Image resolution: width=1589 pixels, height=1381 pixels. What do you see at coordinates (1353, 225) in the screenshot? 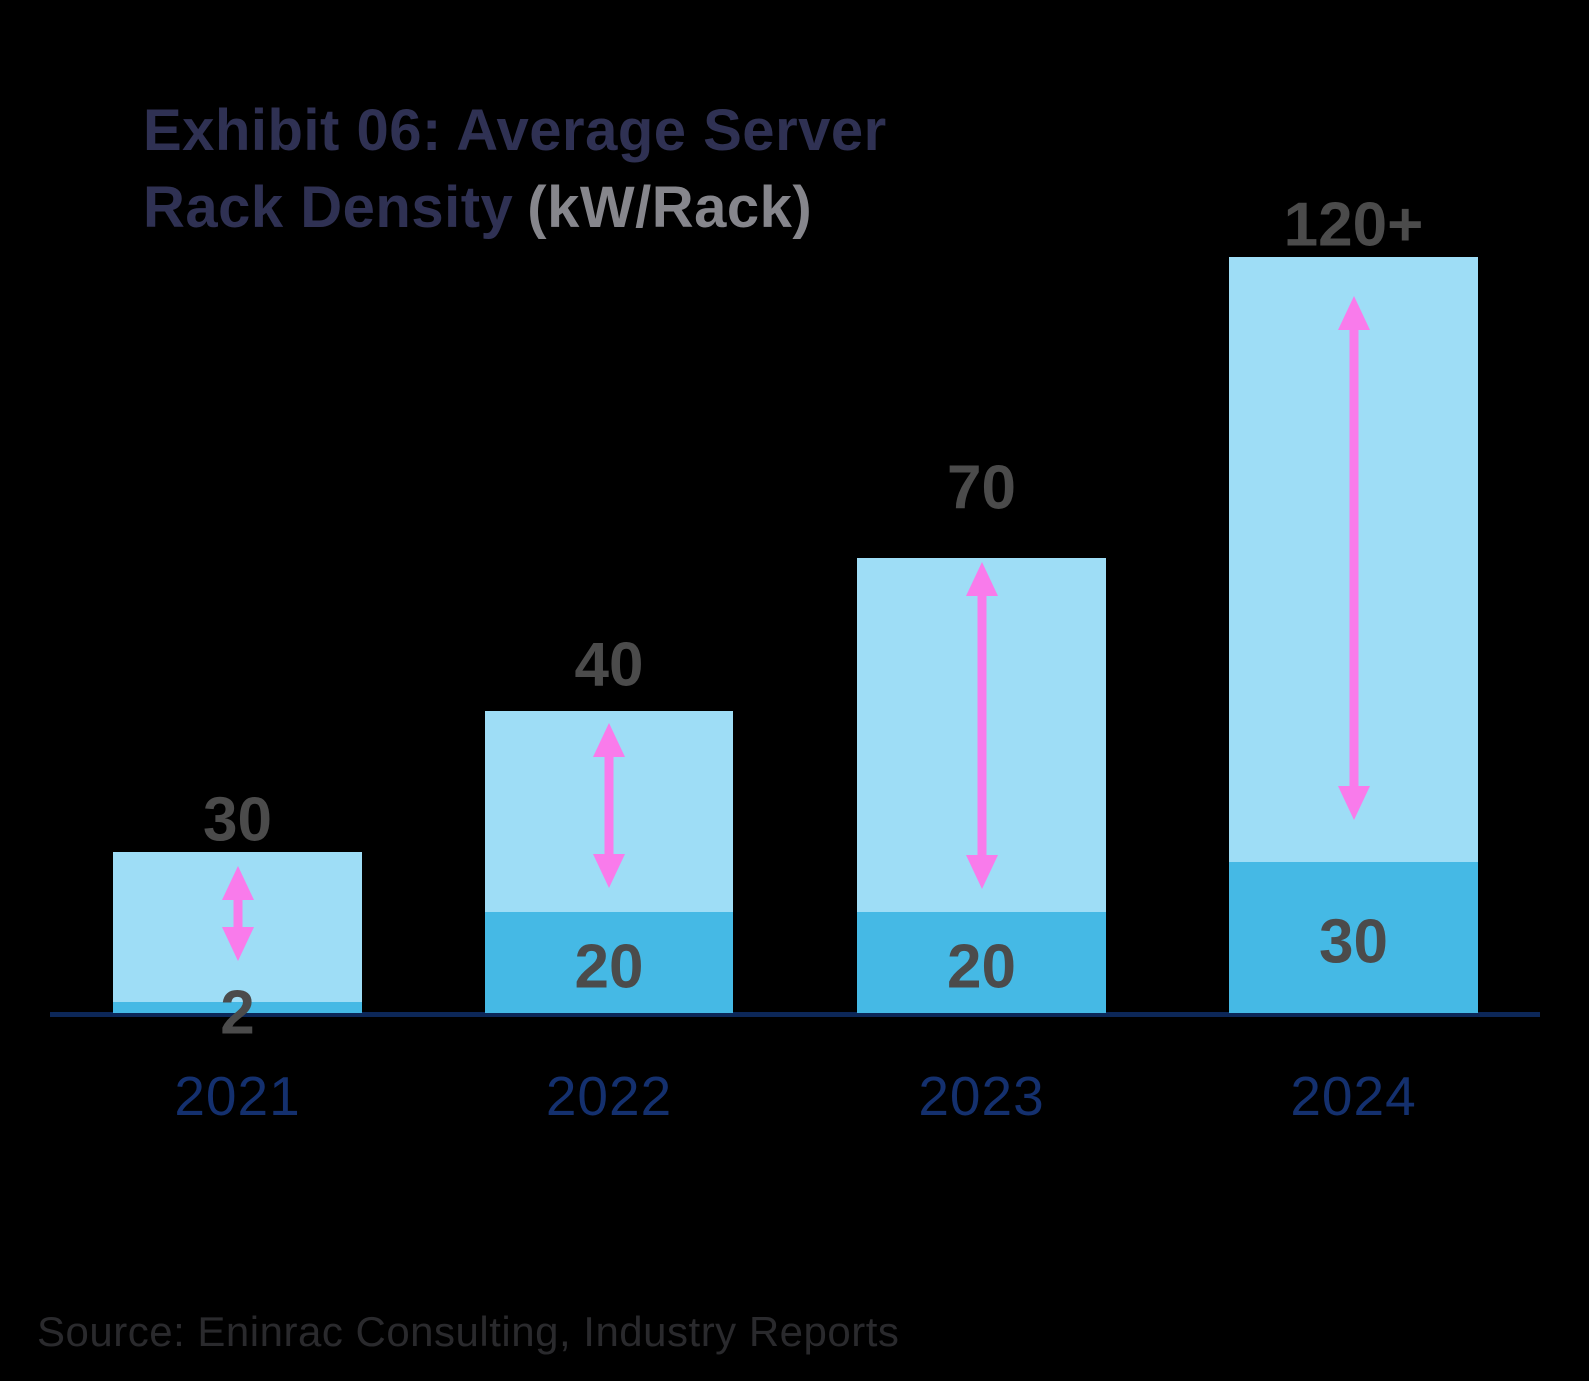
I see `high-value-label-2024: 120+` at bounding box center [1353, 225].